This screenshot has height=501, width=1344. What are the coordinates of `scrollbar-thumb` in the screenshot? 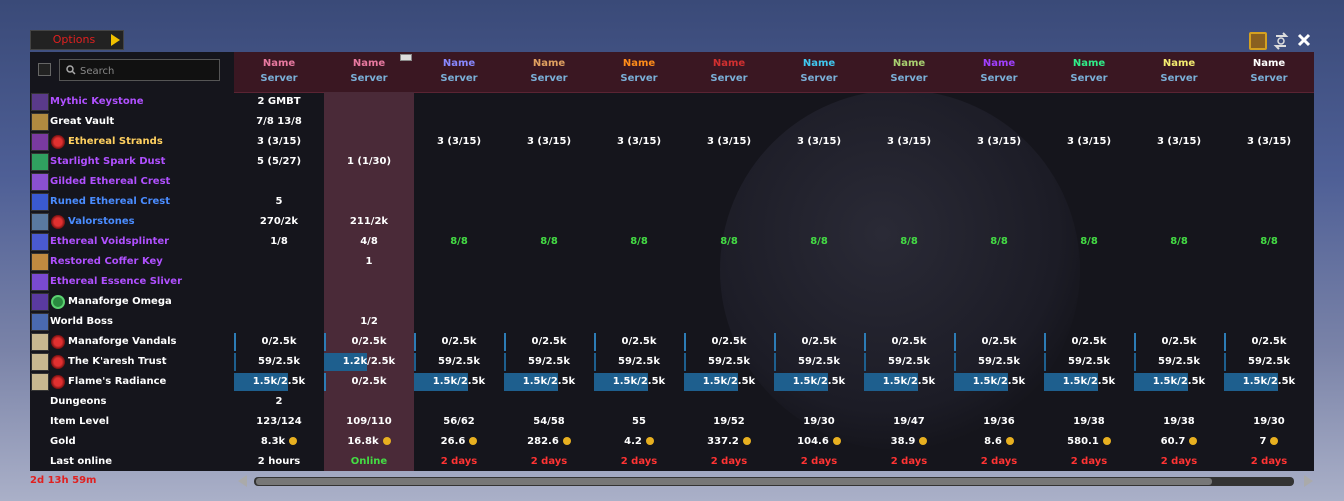 It's located at (734, 481).